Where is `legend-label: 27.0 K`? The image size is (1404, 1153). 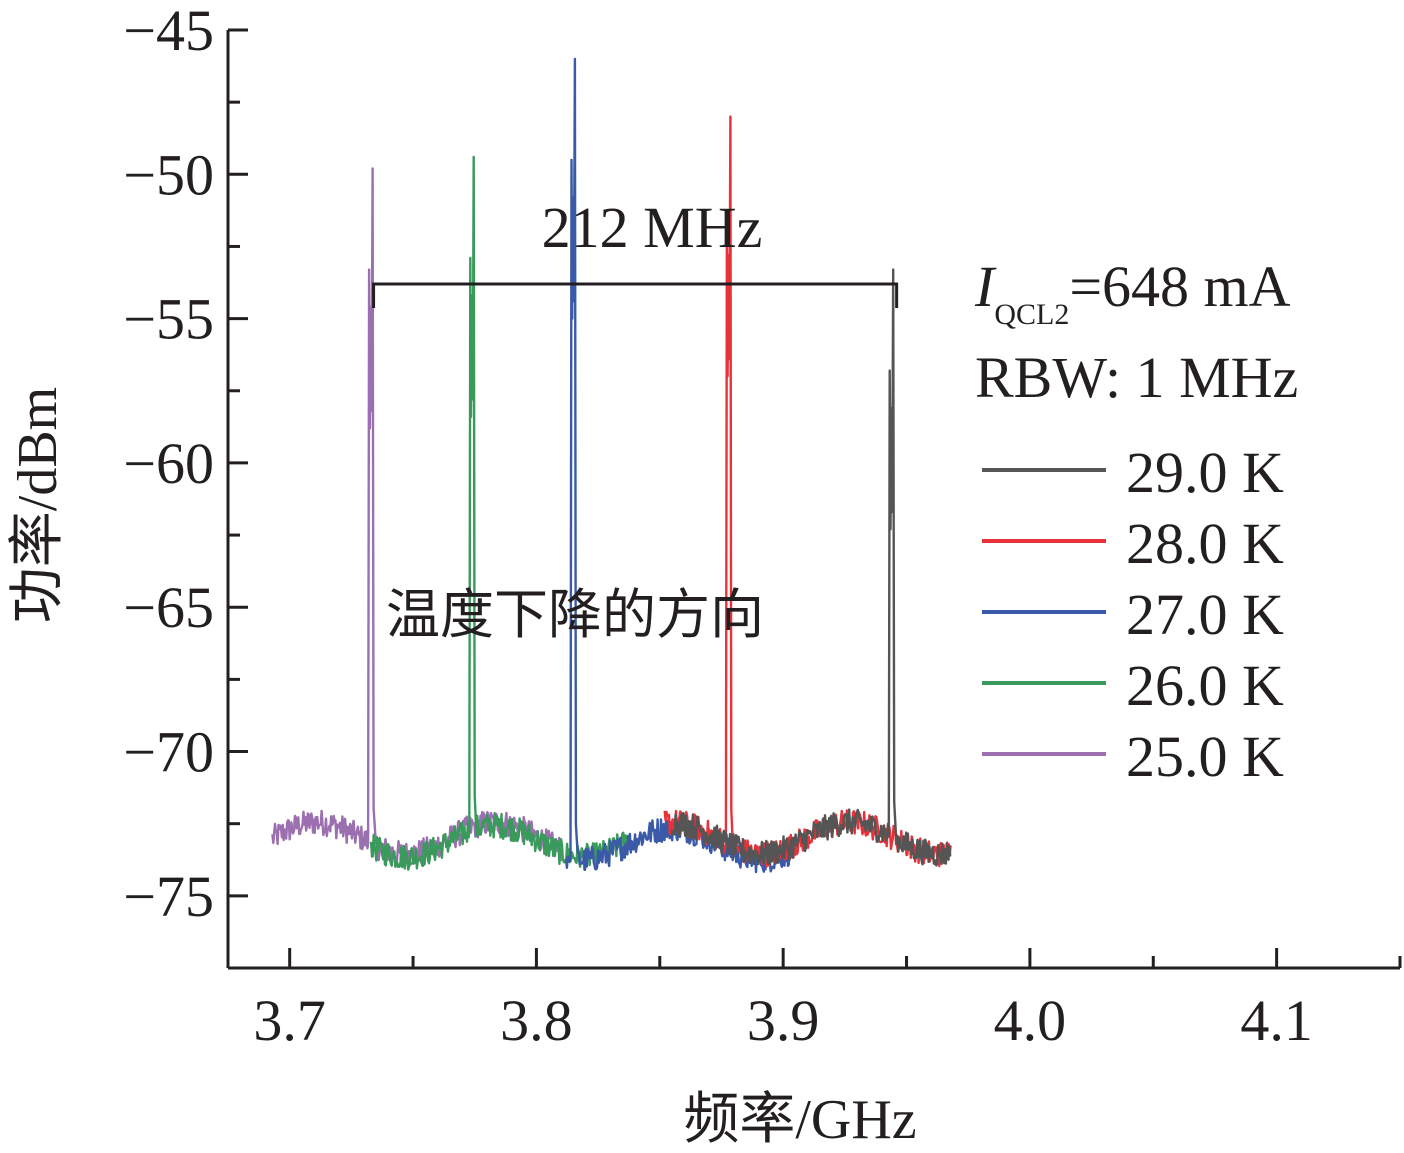
legend-label: 27.0 K is located at coordinates (1205, 614).